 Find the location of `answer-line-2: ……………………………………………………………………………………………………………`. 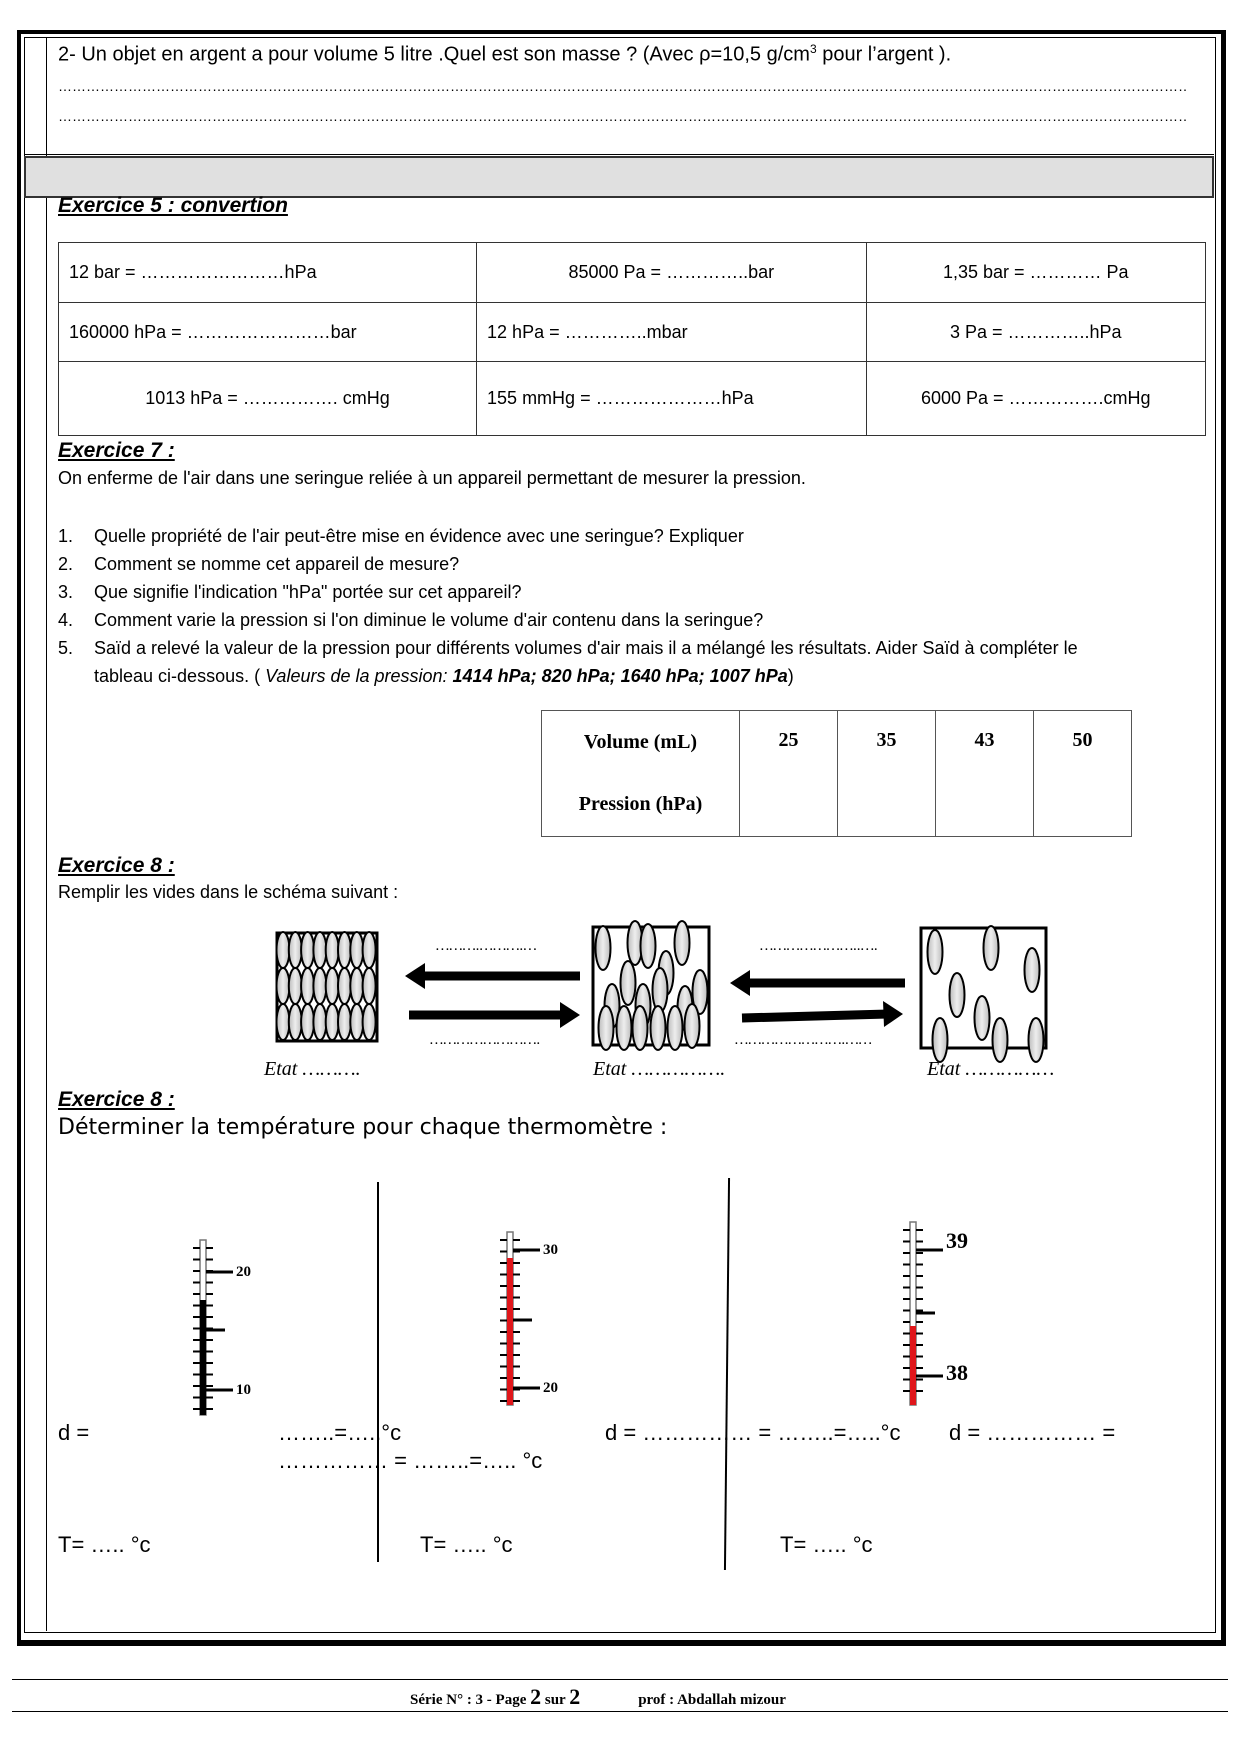

answer-line-2: …………………………………………………………………………………………………………… is located at coordinates (623, 116).